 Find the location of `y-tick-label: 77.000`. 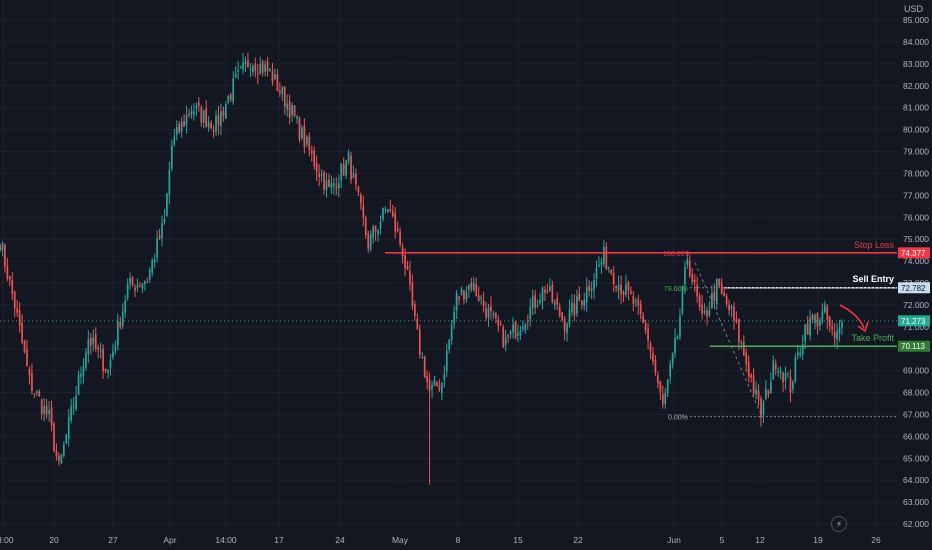

y-tick-label: 77.000 is located at coordinates (916, 195).